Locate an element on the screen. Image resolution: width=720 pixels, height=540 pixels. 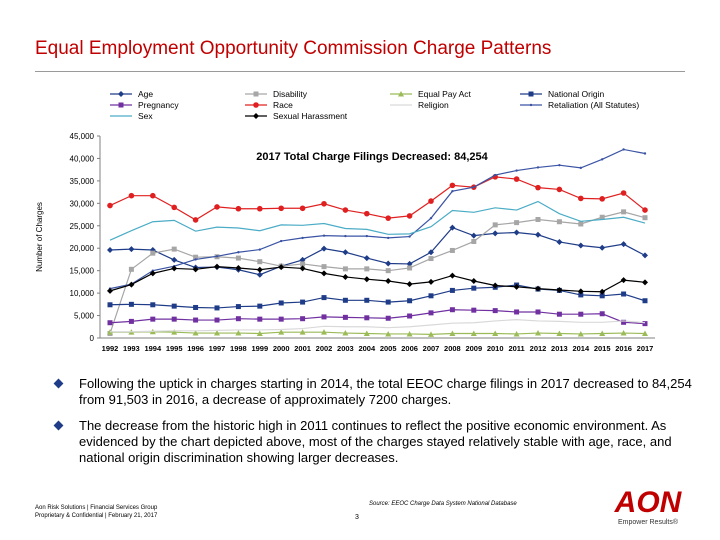
legend-label-retaliation-all-statutes: Retaliation (All Statutes) is located at coordinates (593, 105).